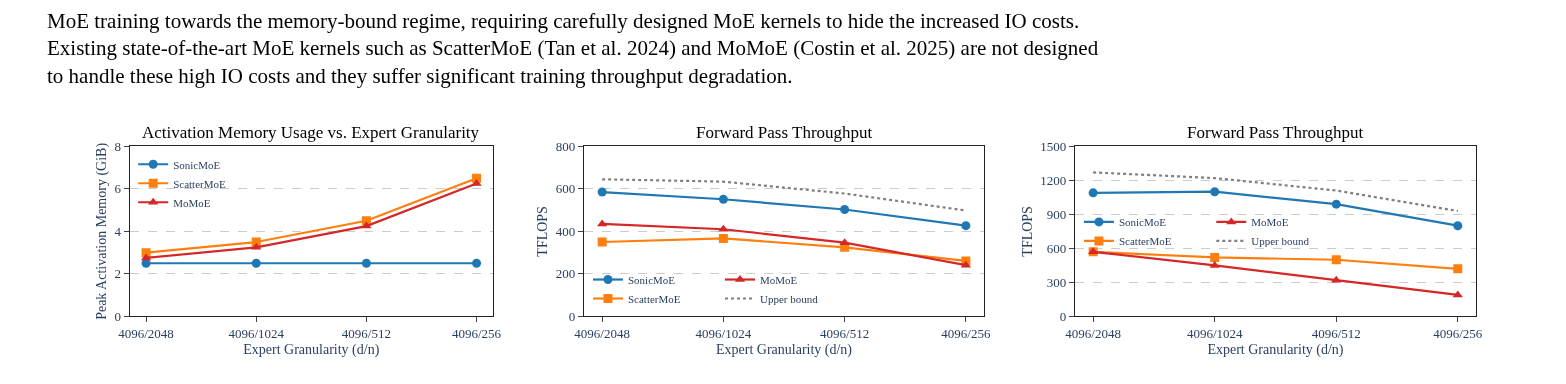 The width and height of the screenshot is (1566, 384). I want to click on y-tick-label: 2, so click(117, 274).